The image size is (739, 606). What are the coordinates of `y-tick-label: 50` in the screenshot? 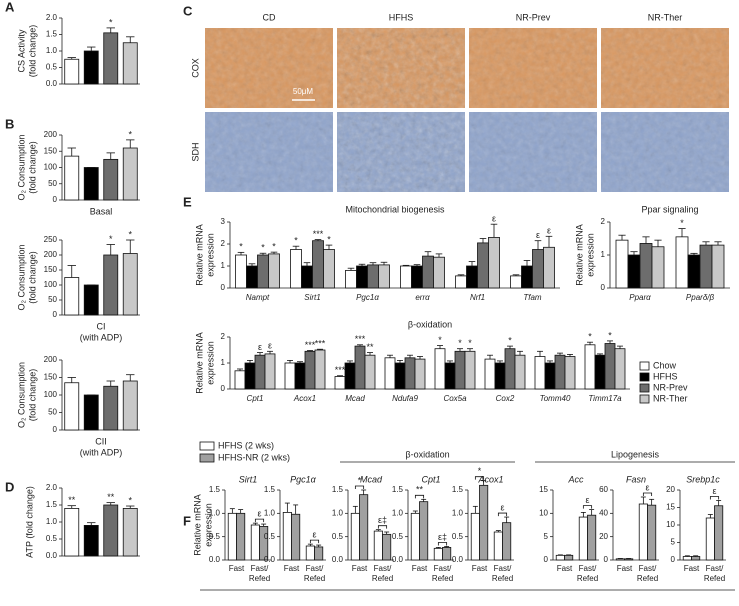 It's located at (52, 412).